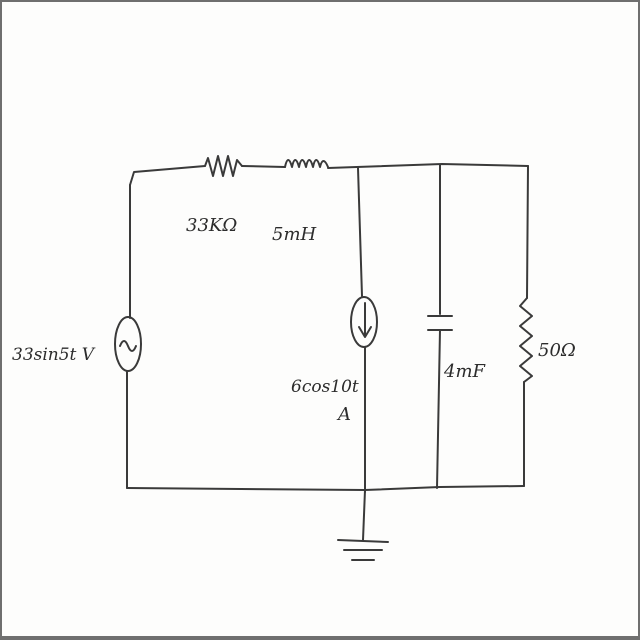 The image size is (640, 640). What do you see at coordinates (306, 163) in the screenshot?
I see `series-inductor` at bounding box center [306, 163].